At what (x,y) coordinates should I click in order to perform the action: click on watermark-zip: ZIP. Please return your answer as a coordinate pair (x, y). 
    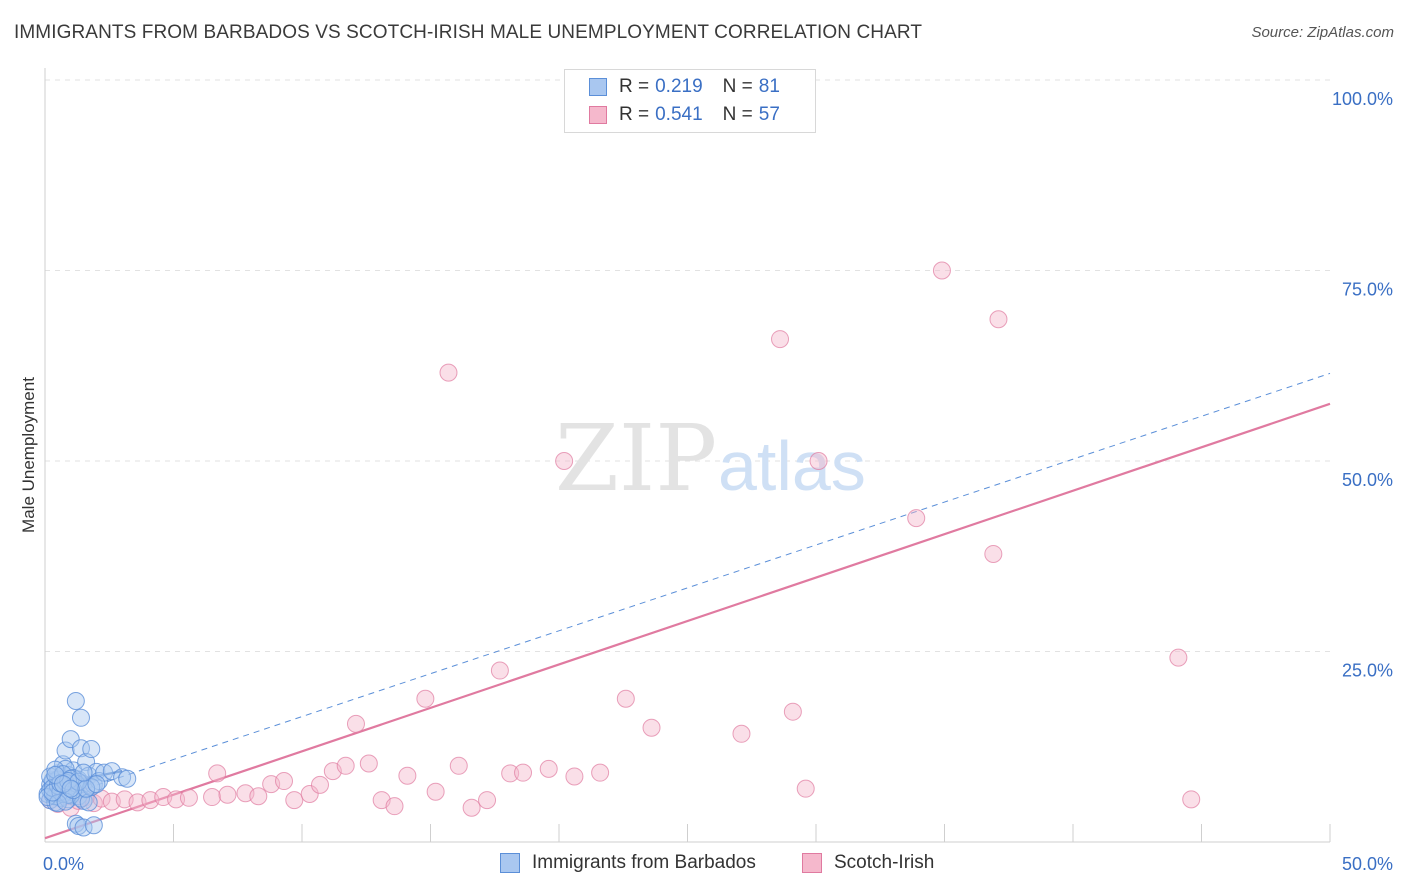
    Looking at the image, I should click on (636, 458).